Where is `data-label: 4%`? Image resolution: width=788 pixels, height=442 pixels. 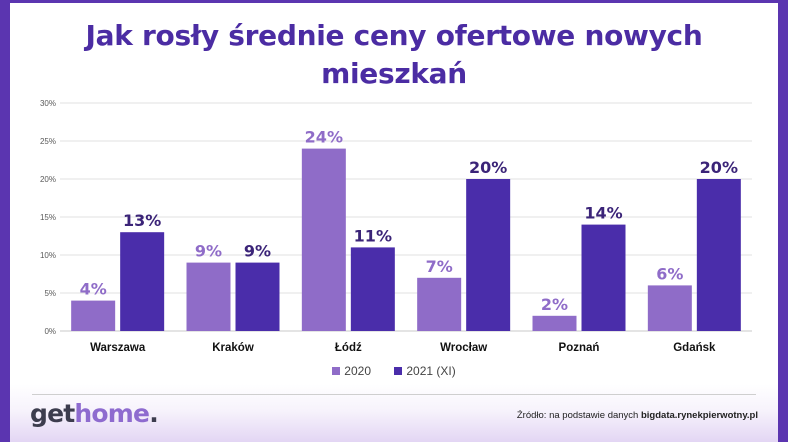
data-label: 4% is located at coordinates (93, 289).